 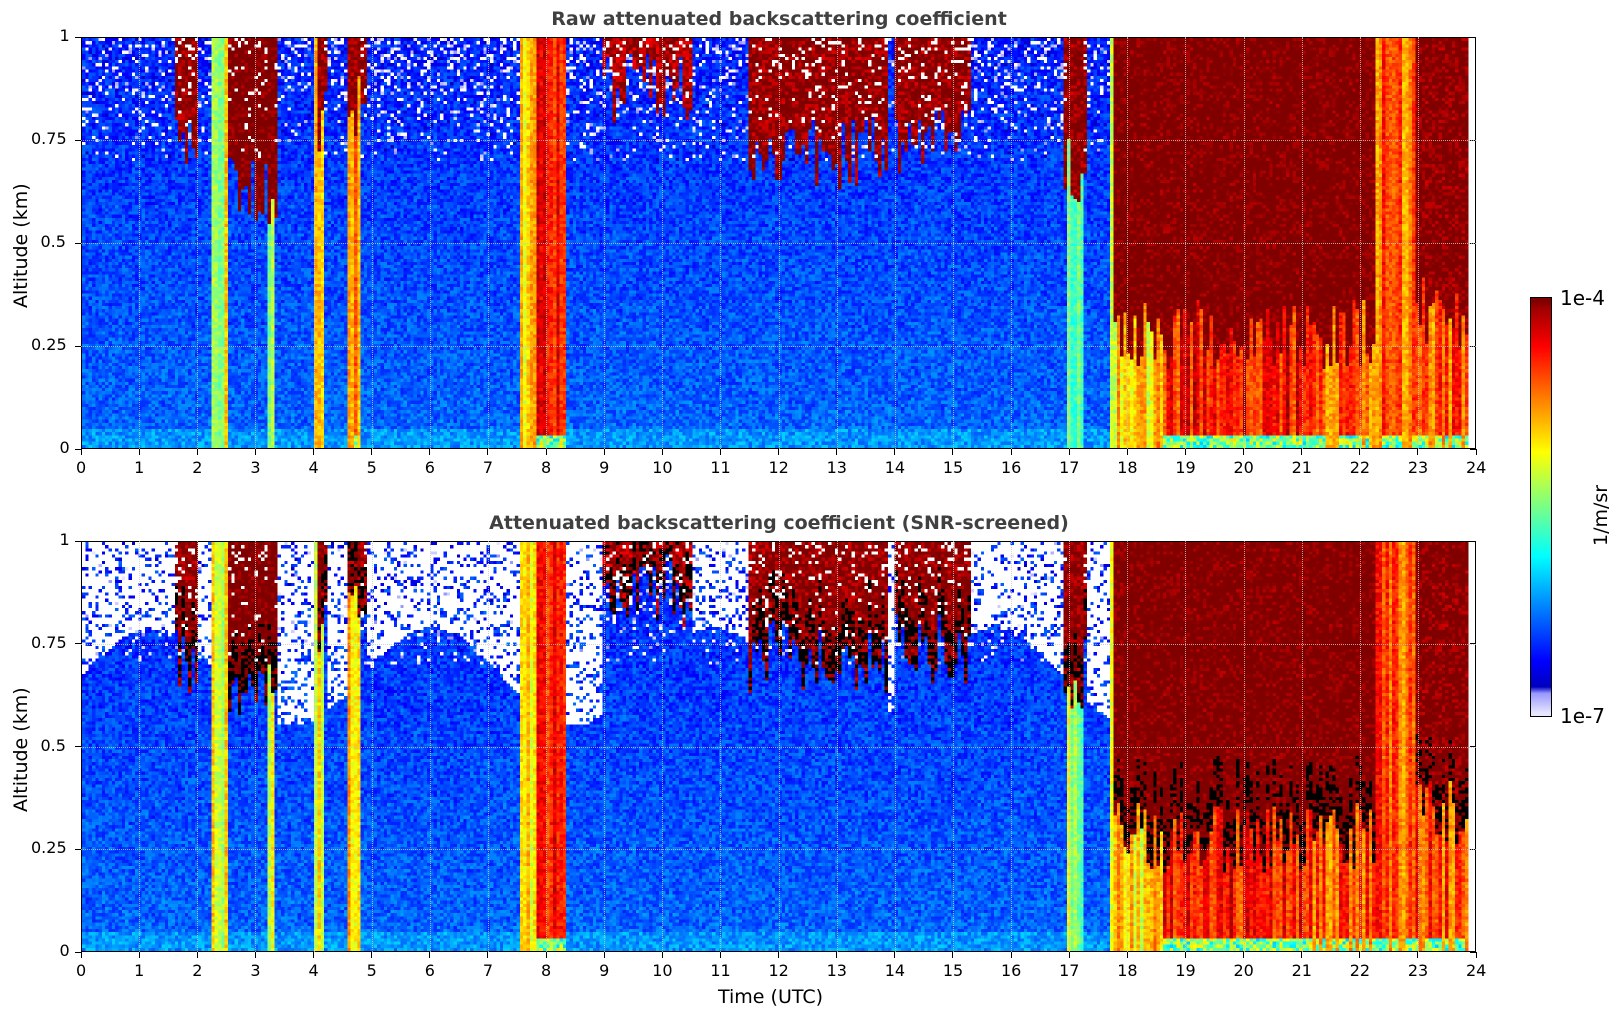 I want to click on x-tick-label-screened: 11, so click(x=720, y=970).